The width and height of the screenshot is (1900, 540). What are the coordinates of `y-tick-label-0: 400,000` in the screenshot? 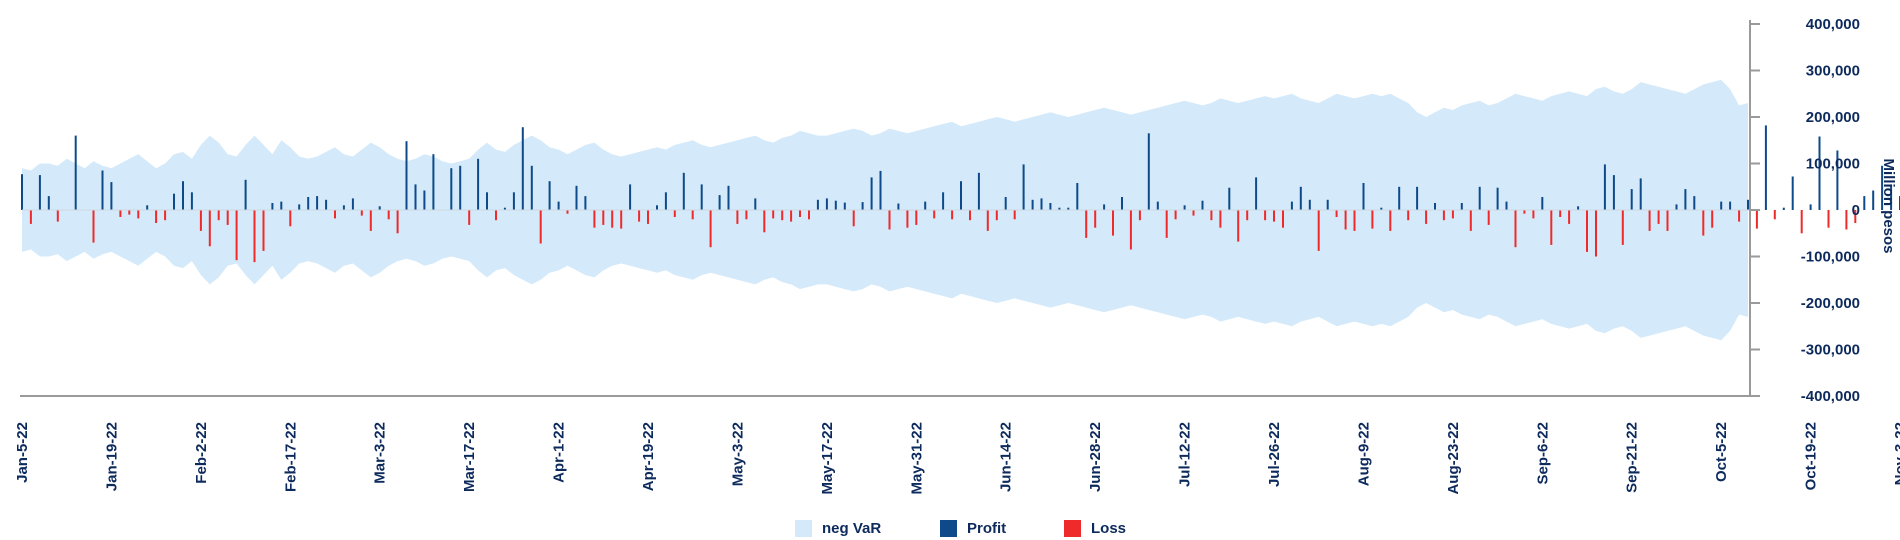 It's located at (1833, 24).